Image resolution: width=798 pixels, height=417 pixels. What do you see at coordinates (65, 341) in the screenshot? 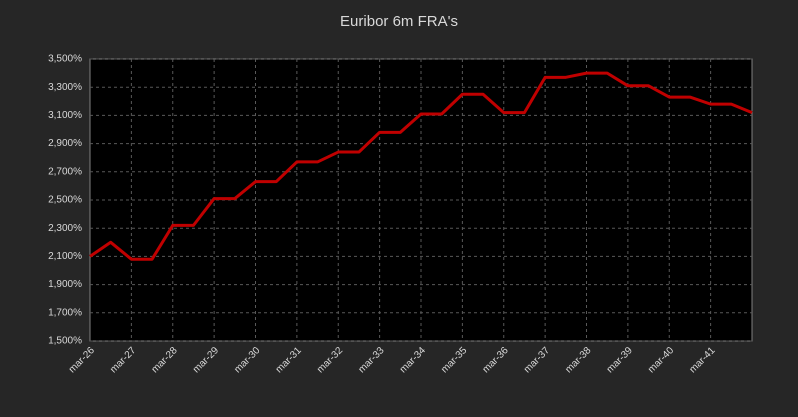
I see `y-tick-label: 1,500%` at bounding box center [65, 341].